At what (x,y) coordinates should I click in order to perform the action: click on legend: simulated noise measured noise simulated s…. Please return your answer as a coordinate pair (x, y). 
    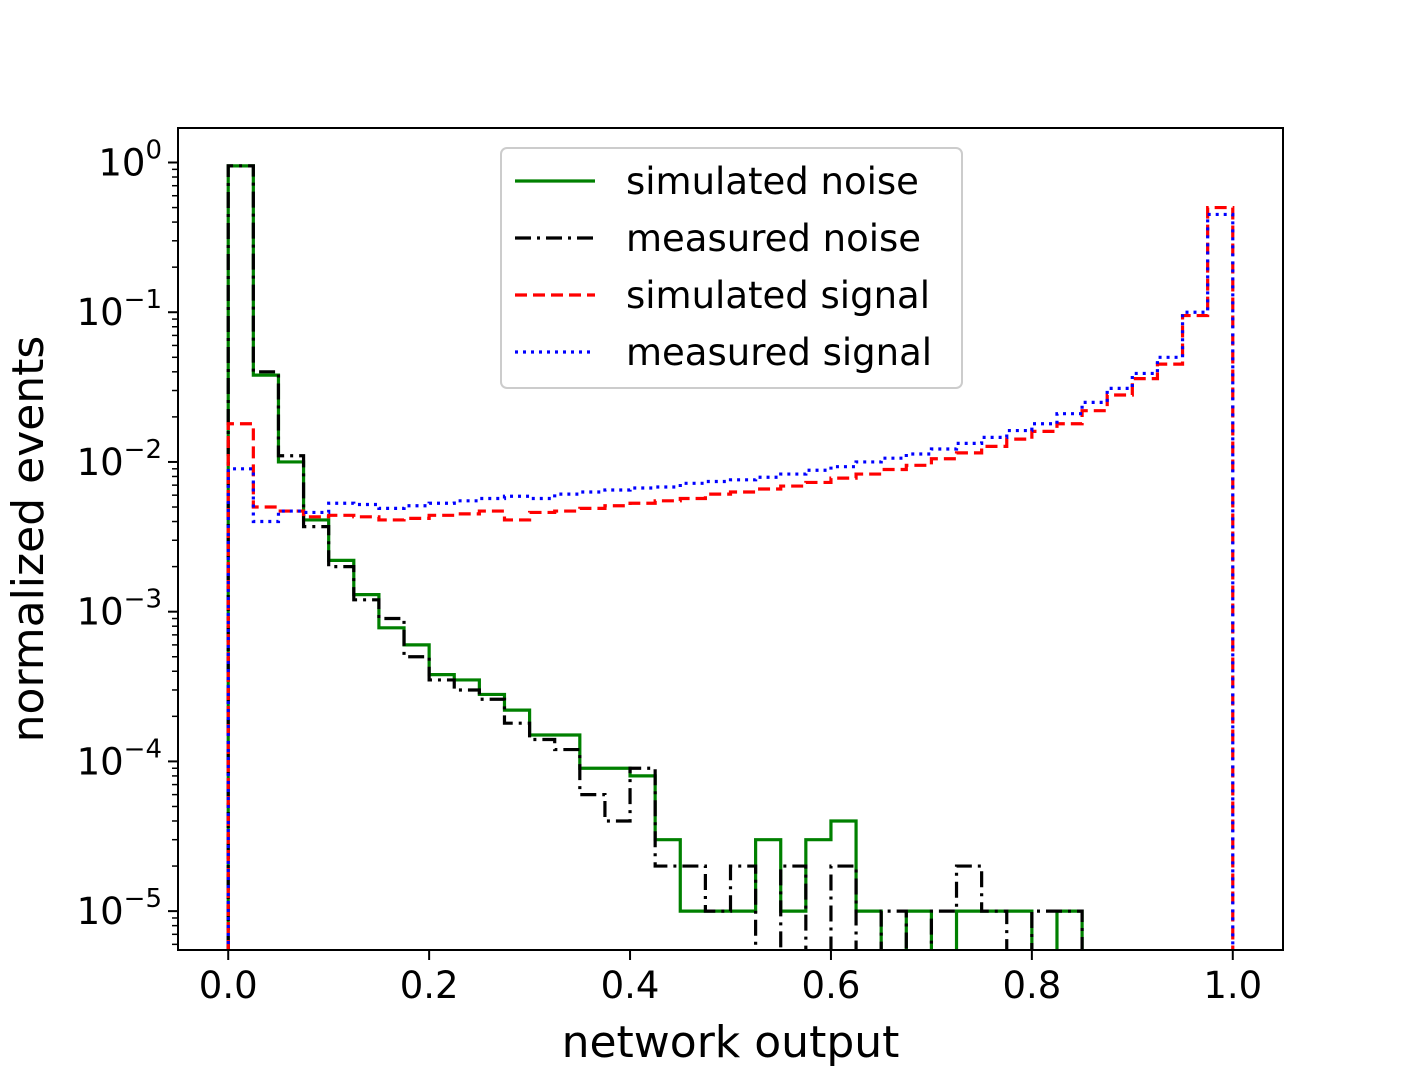
    Looking at the image, I should click on (731, 268).